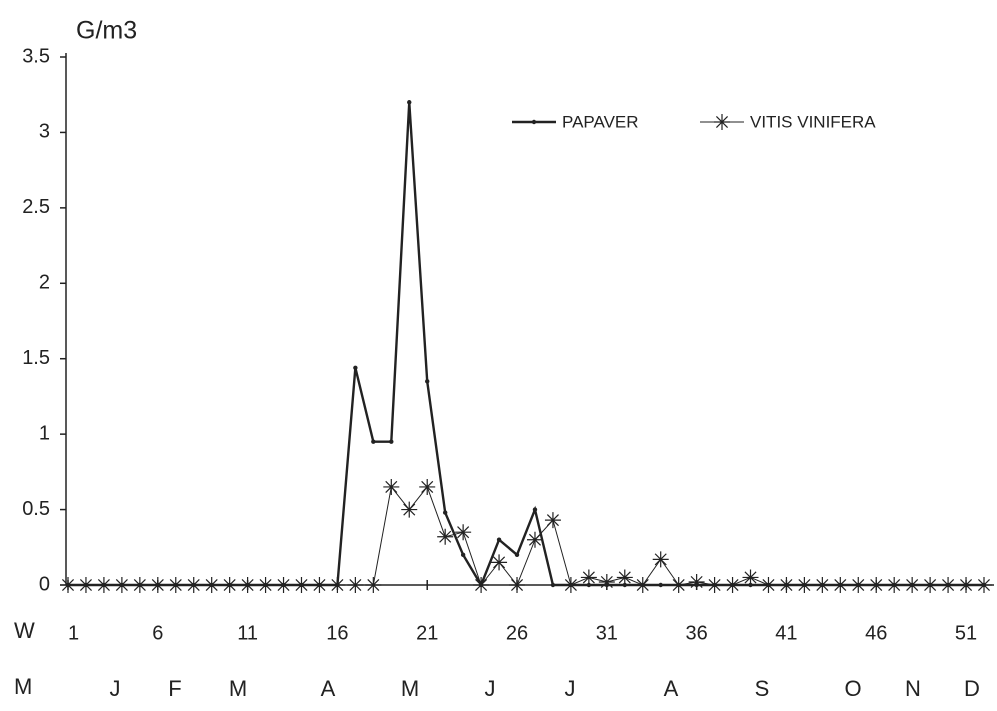 This screenshot has height=711, width=997. Describe the element at coordinates (852, 688) in the screenshot. I see `month-label: O` at that location.